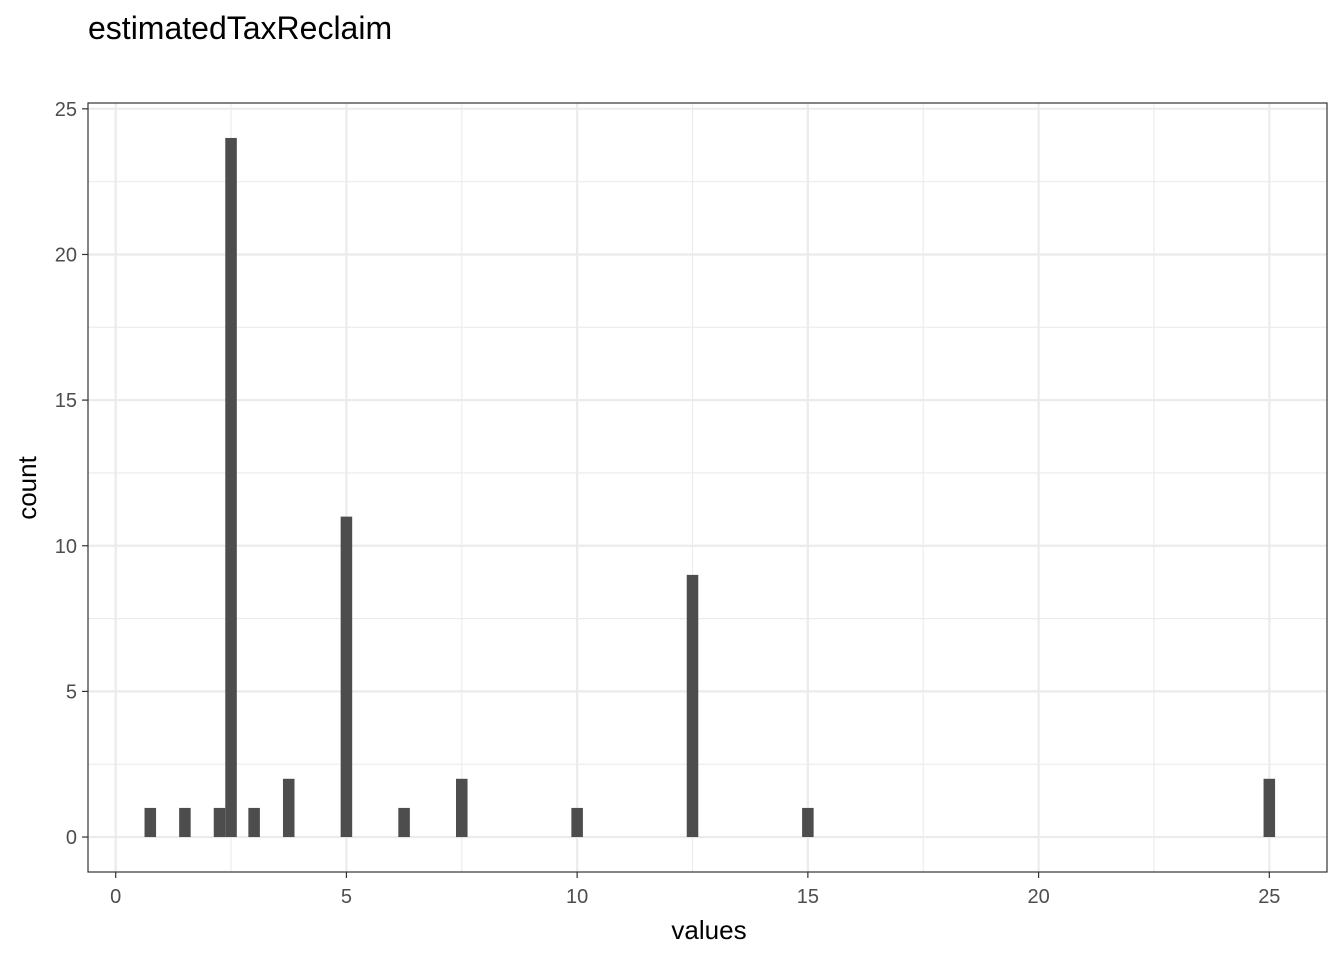  What do you see at coordinates (27, 487) in the screenshot?
I see `y-axis-title: count` at bounding box center [27, 487].